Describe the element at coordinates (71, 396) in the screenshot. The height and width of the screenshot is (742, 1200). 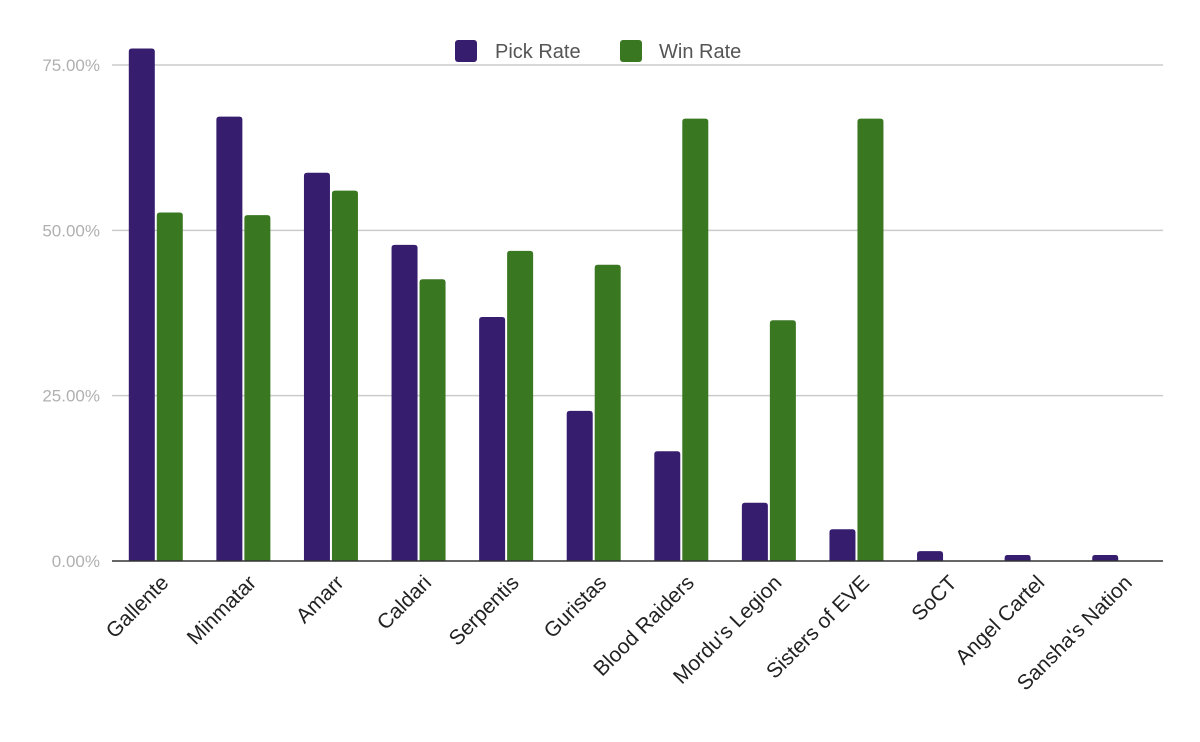
I see `y-tick-label: 25.00%` at that location.